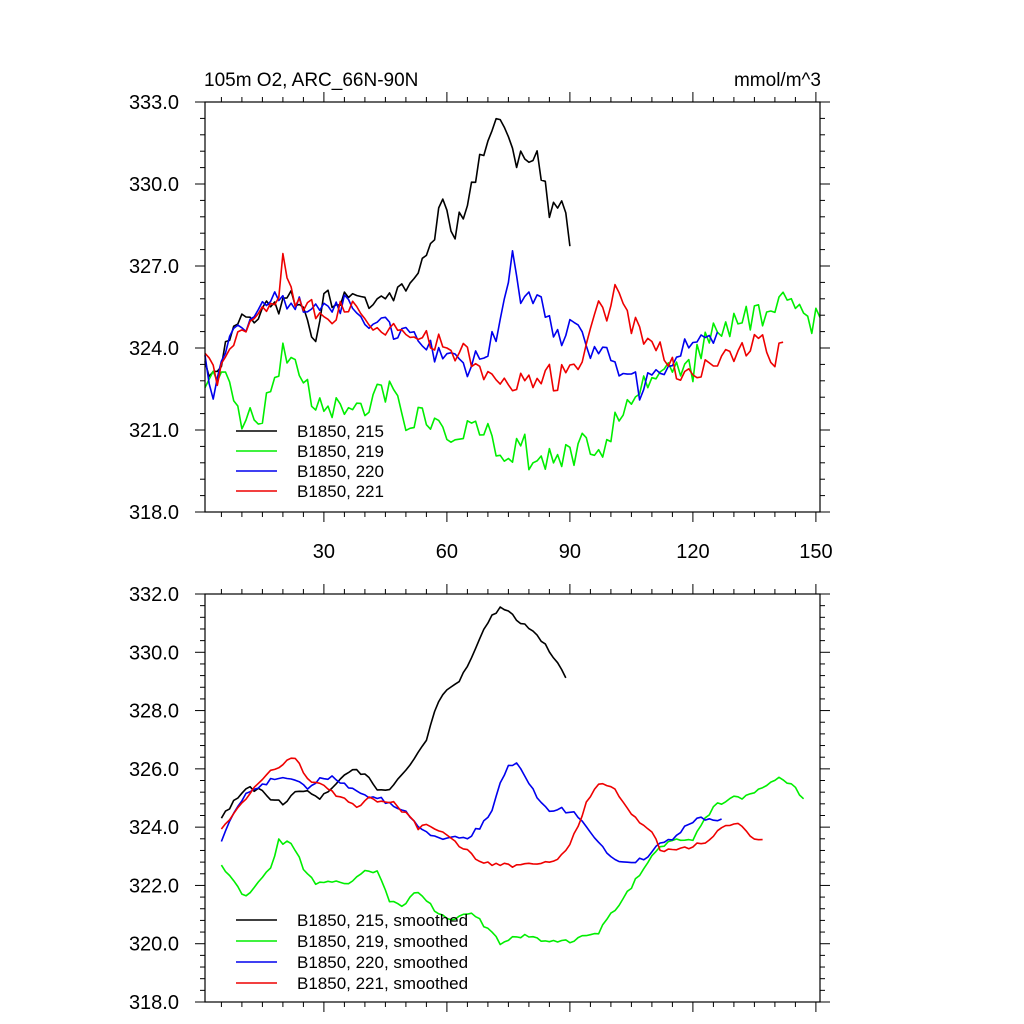  What do you see at coordinates (382, 962) in the screenshot?
I see `legend-entry-220-smoothed: B1850, 220, smoothed` at bounding box center [382, 962].